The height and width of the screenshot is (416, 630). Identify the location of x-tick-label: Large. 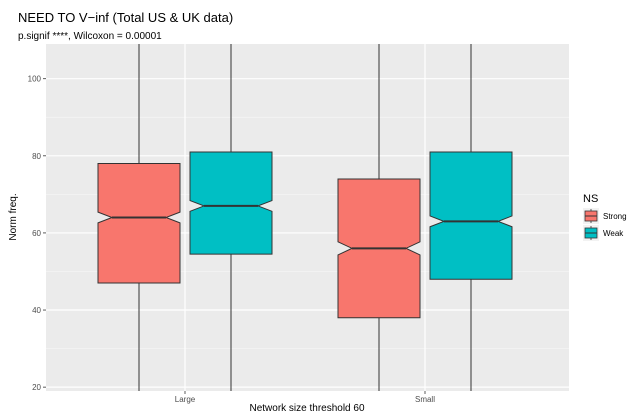
(185, 399).